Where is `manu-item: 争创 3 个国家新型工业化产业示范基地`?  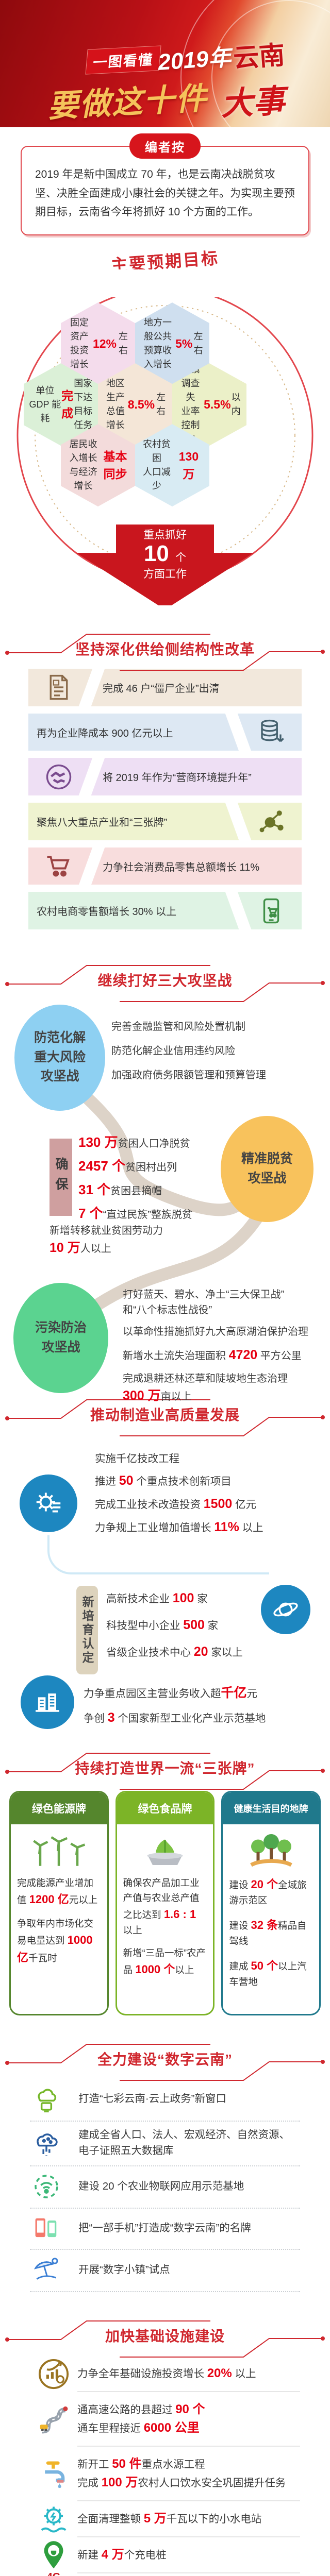
manu-item: 争创 3 个国家新型工业化产业示范基地 is located at coordinates (175, 1717).